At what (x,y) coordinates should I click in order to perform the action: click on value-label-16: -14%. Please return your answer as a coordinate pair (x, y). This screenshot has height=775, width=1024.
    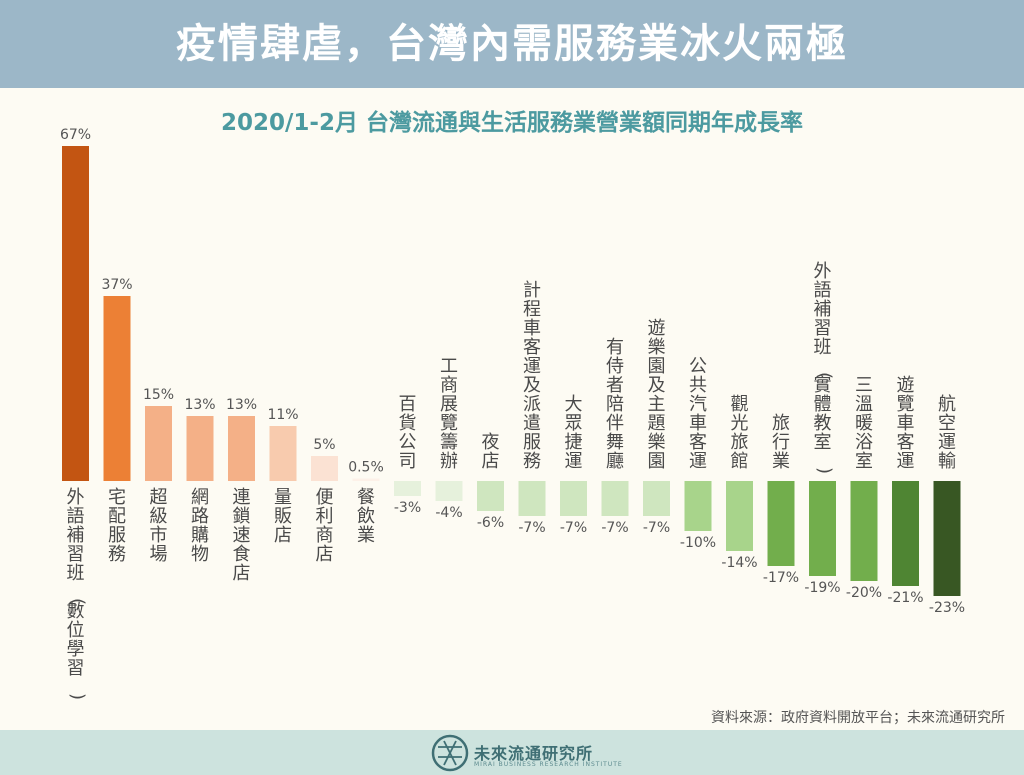
    Looking at the image, I should click on (739, 563).